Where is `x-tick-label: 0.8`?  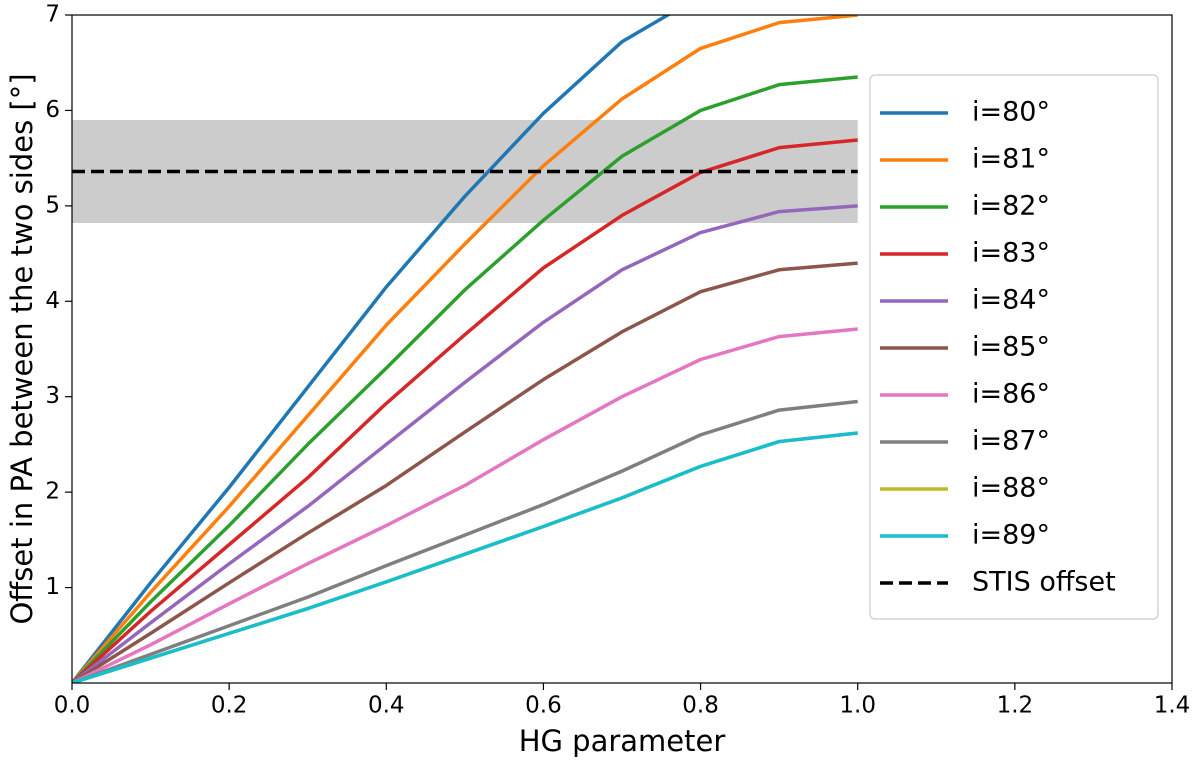 x-tick-label: 0.8 is located at coordinates (700, 706).